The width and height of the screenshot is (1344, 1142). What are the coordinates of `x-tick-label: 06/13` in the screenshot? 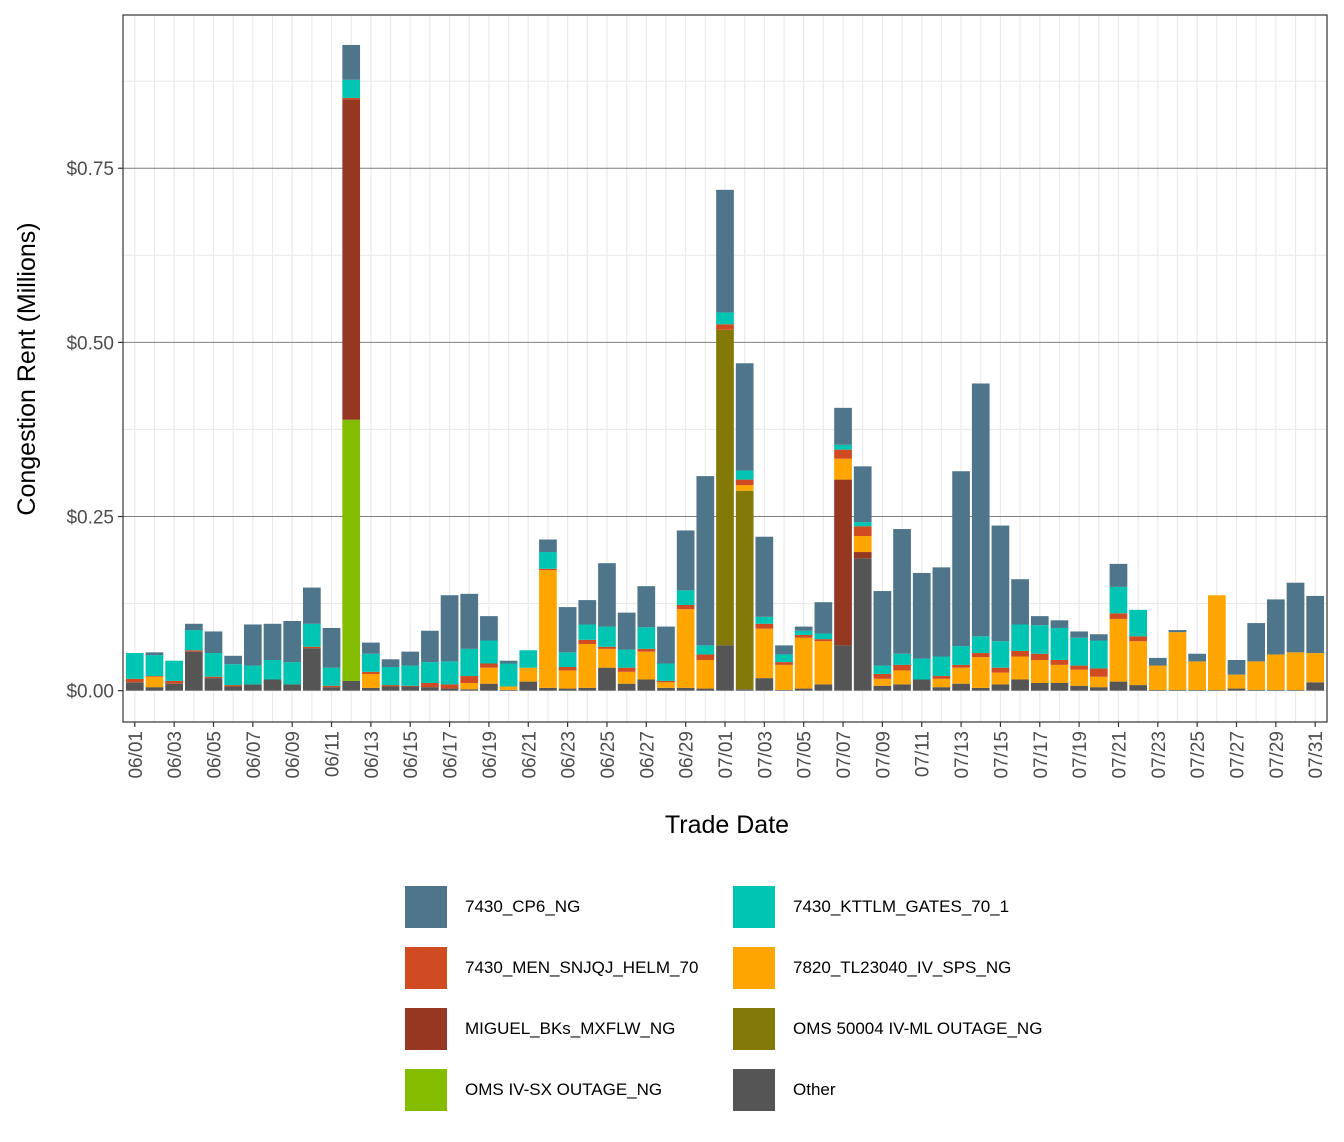 It's located at (372, 755).